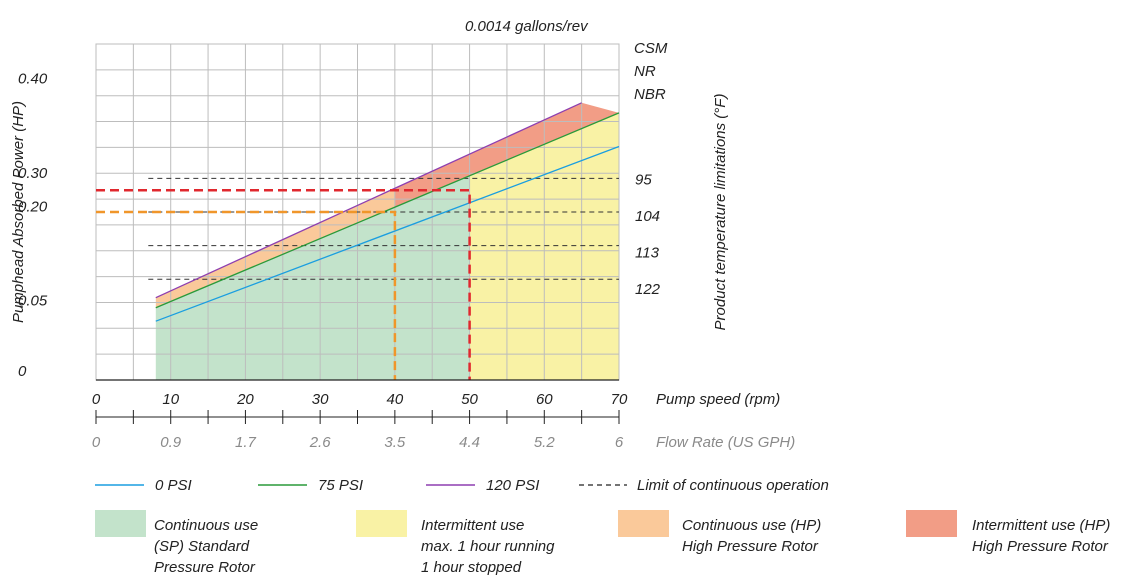 The height and width of the screenshot is (585, 1144). I want to click on temperature-label: 122, so click(648, 289).